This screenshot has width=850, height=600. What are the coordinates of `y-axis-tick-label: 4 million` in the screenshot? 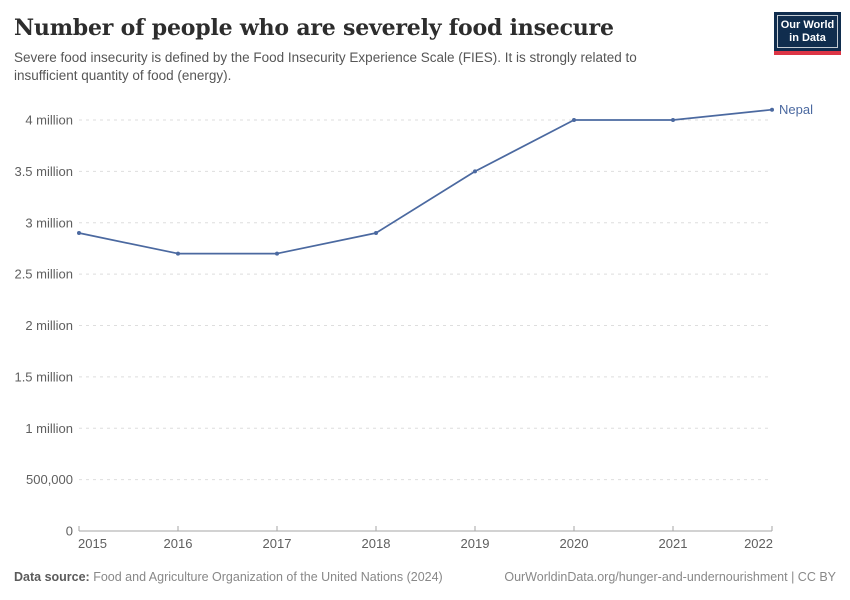 It's located at (49, 120).